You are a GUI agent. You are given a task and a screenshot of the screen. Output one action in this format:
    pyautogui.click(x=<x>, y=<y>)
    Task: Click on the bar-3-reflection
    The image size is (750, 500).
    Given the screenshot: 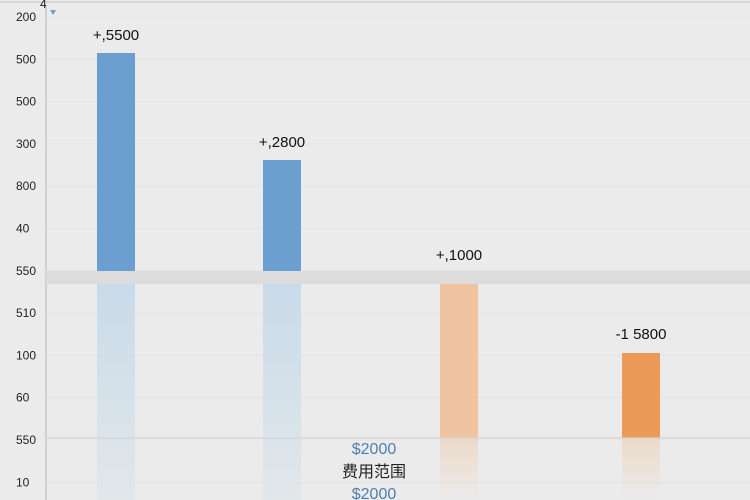 What is the action you would take?
    pyautogui.click(x=459, y=469)
    